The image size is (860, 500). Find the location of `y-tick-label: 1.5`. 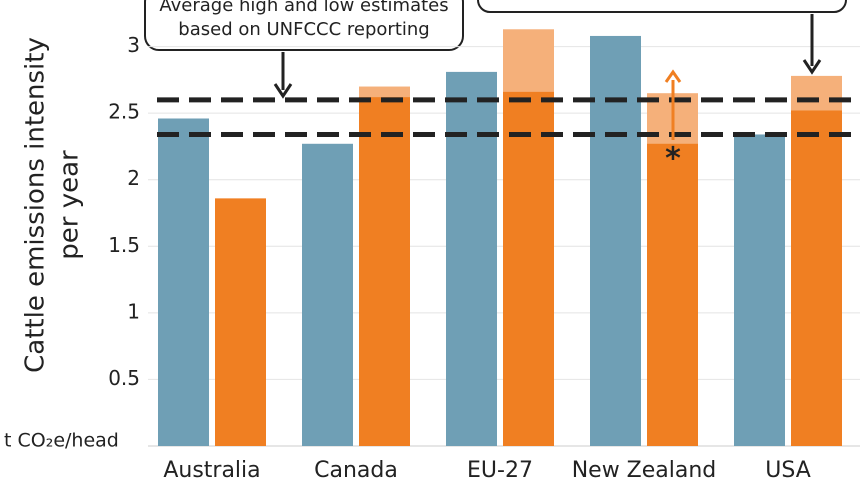

y-tick-label: 1.5 is located at coordinates (124, 245).